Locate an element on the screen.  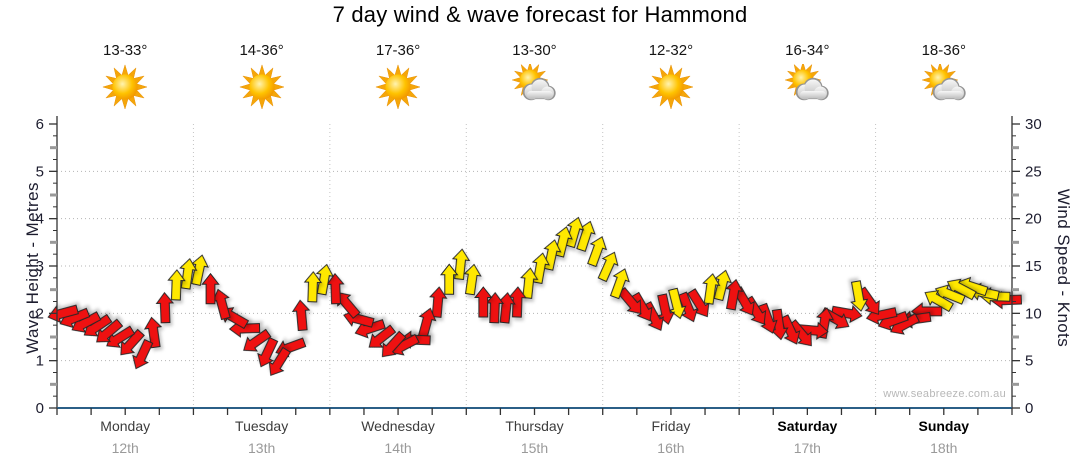
right-axis-tick-label: 15 is located at coordinates (1033, 266).